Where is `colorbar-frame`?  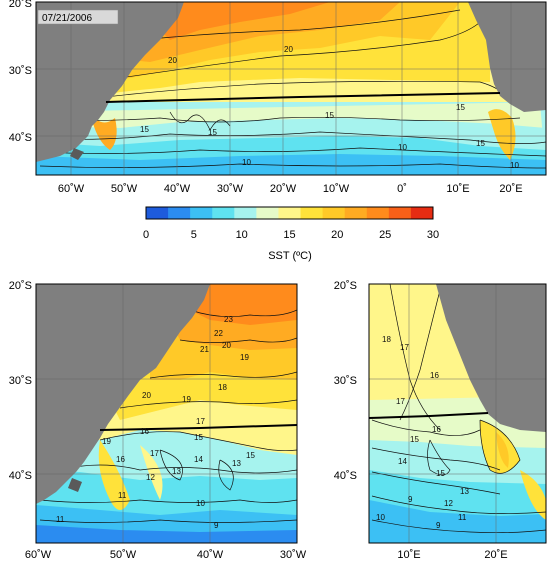 colorbar-frame is located at coordinates (289, 213).